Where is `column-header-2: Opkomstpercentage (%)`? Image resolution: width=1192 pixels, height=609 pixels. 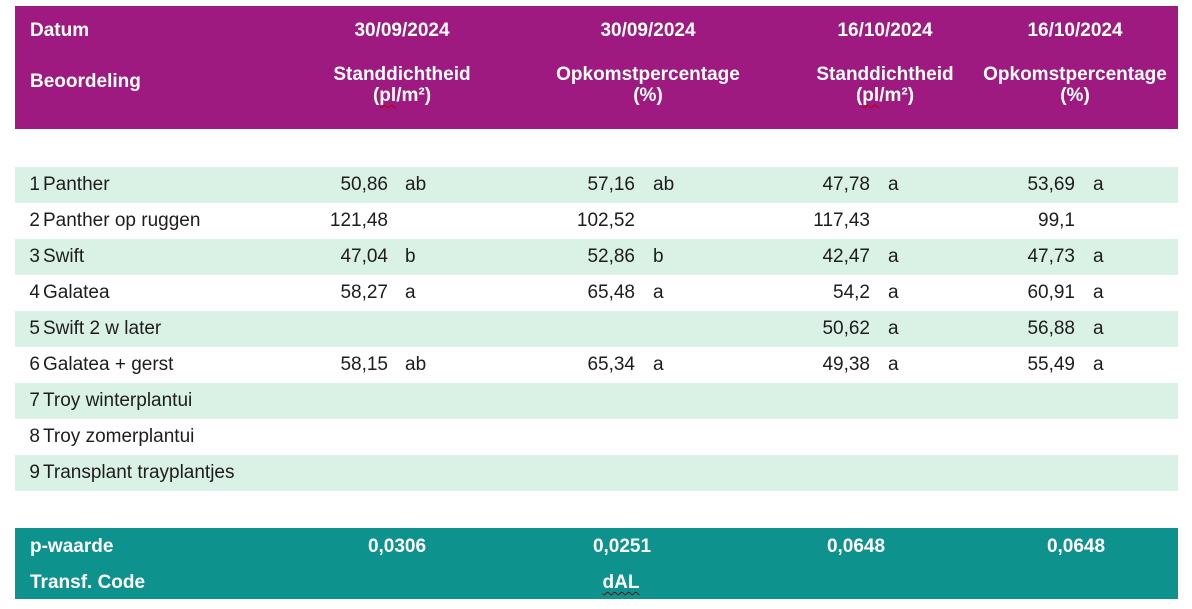
column-header-2: Opkomstpercentage (%) is located at coordinates (648, 85).